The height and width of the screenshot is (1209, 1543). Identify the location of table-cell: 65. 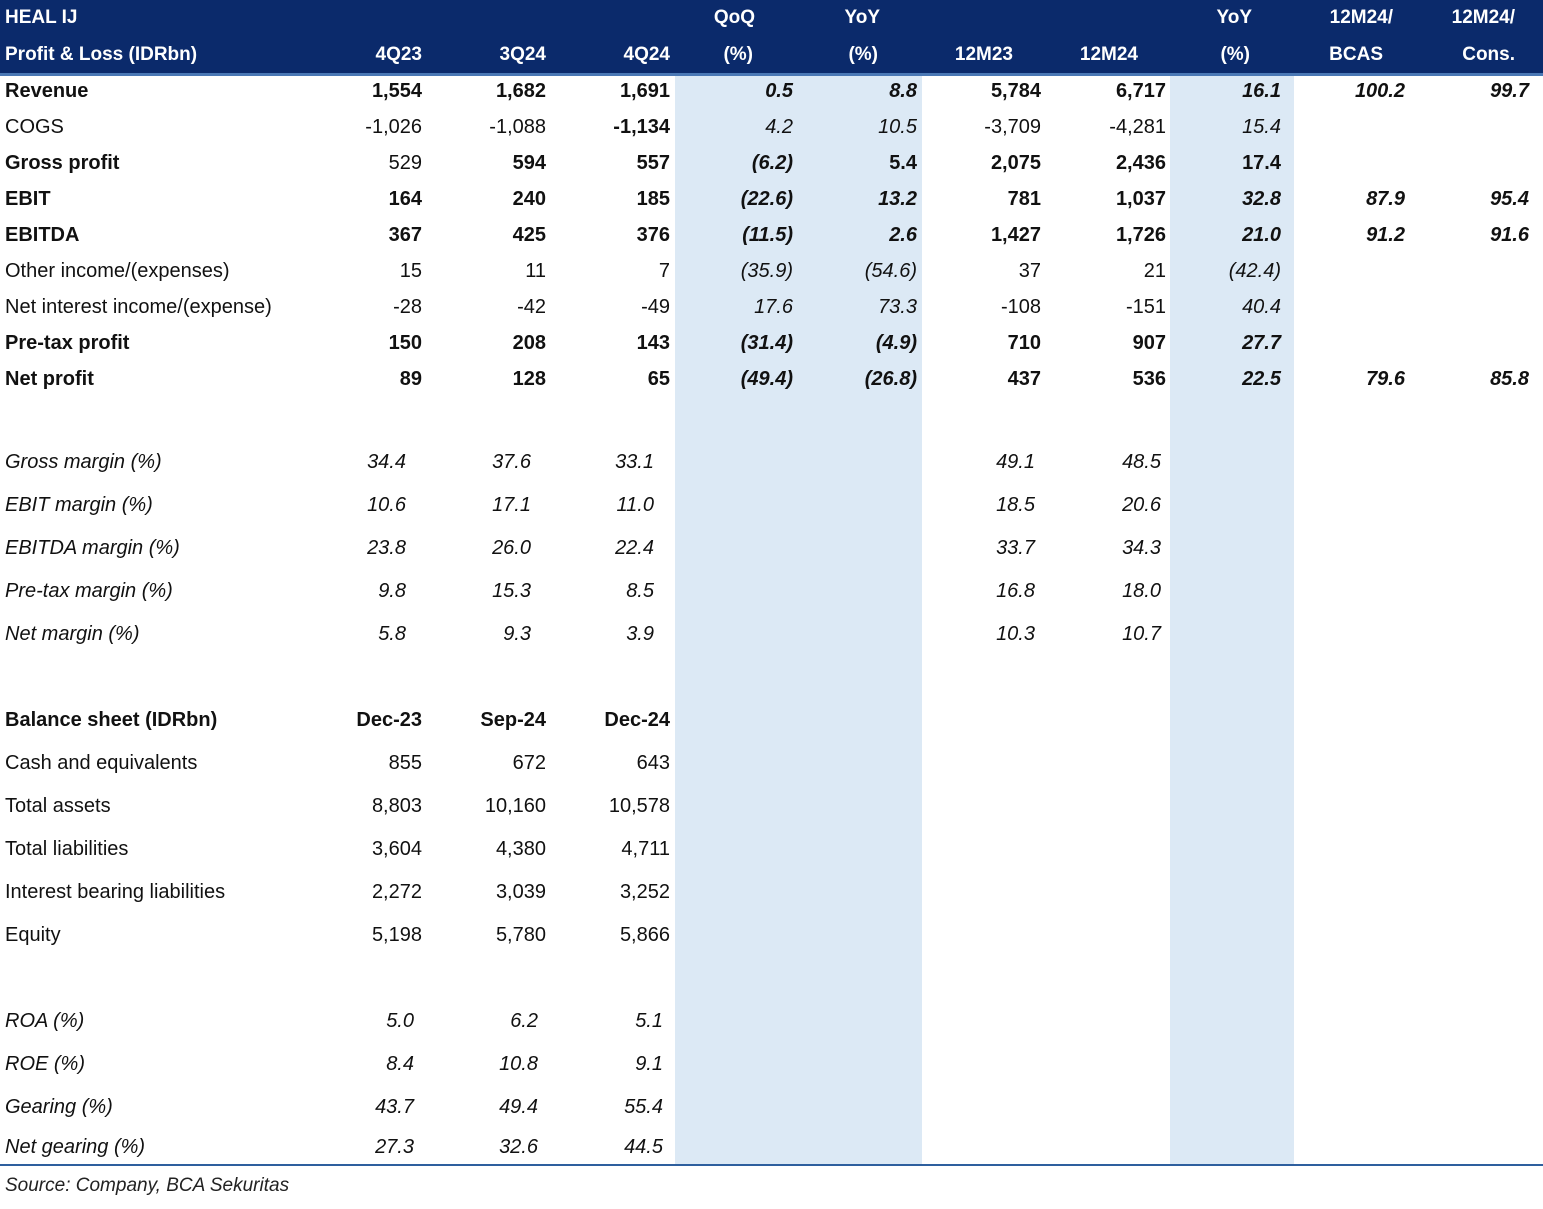
(658, 379).